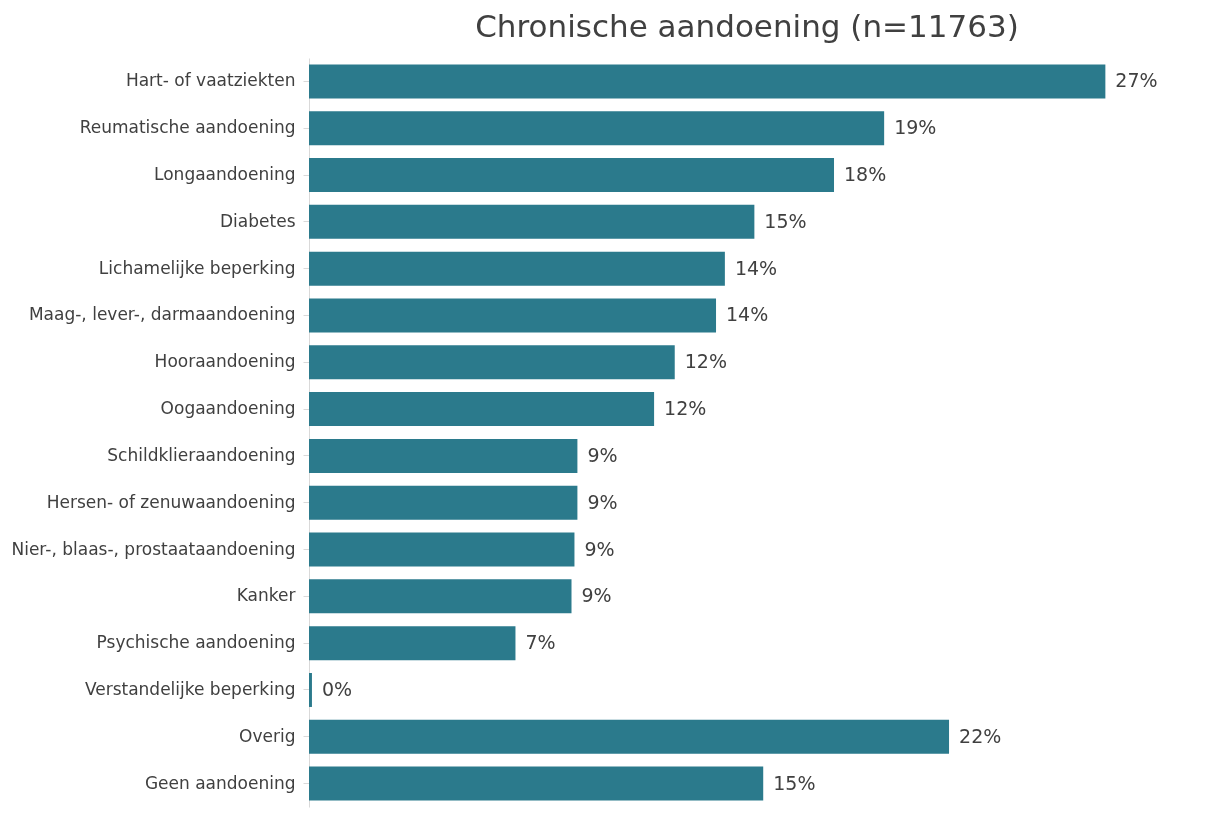 Image resolution: width=1211 pixels, height=832 pixels. Describe the element at coordinates (865, 174) in the screenshot. I see `data-label: 18%` at that location.